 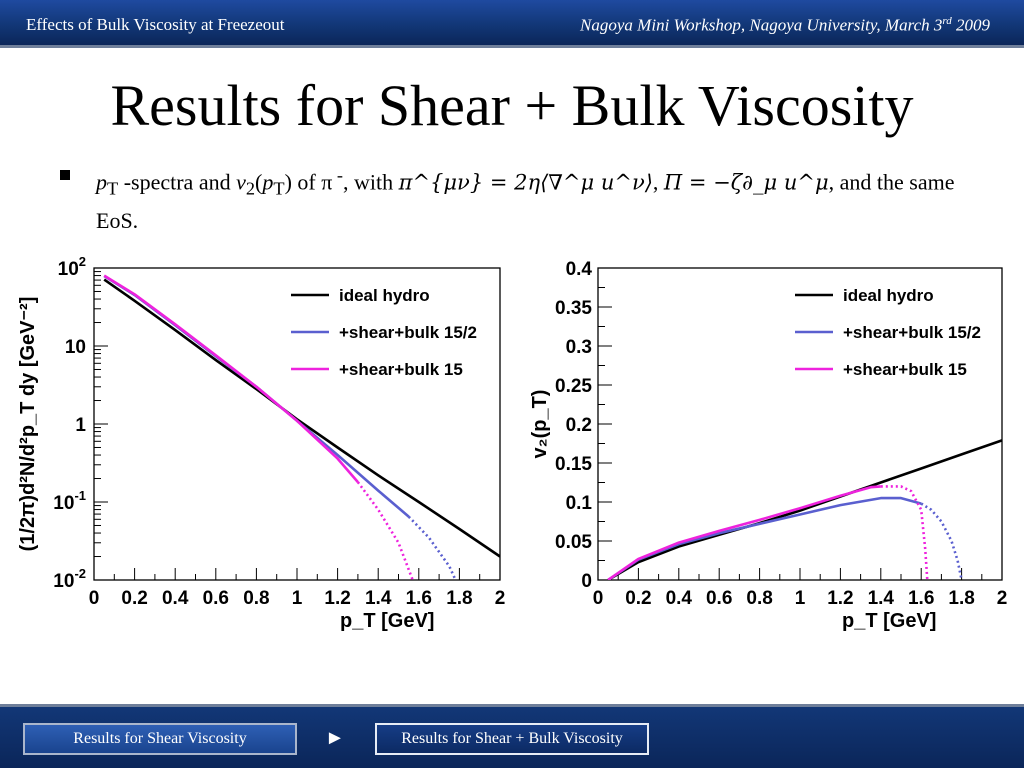 What do you see at coordinates (72, 267) in the screenshot?
I see `y-tick-label: 10²` at bounding box center [72, 267].